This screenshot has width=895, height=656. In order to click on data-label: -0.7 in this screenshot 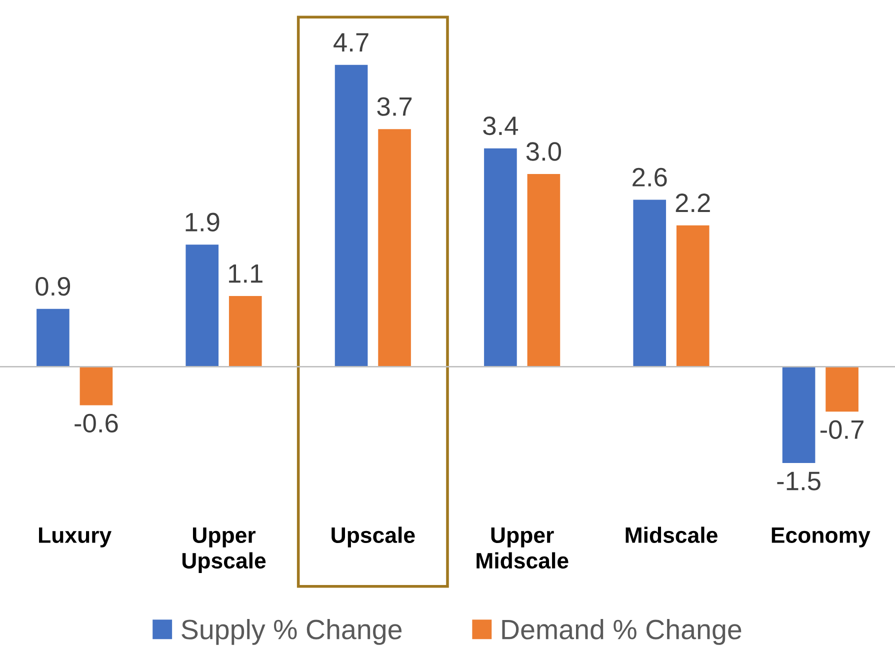, I will do `click(842, 429)`.